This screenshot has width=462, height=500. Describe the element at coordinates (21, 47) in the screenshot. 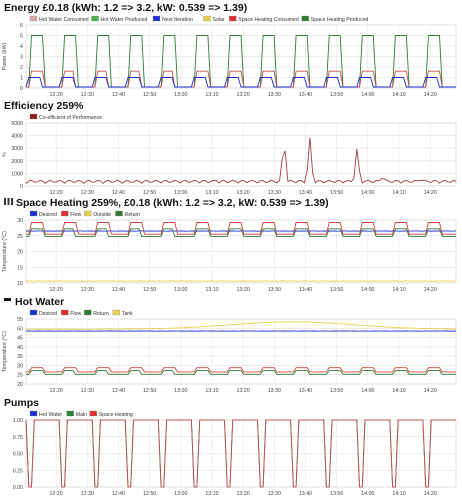

I see `y-tick-label: 4` at that location.